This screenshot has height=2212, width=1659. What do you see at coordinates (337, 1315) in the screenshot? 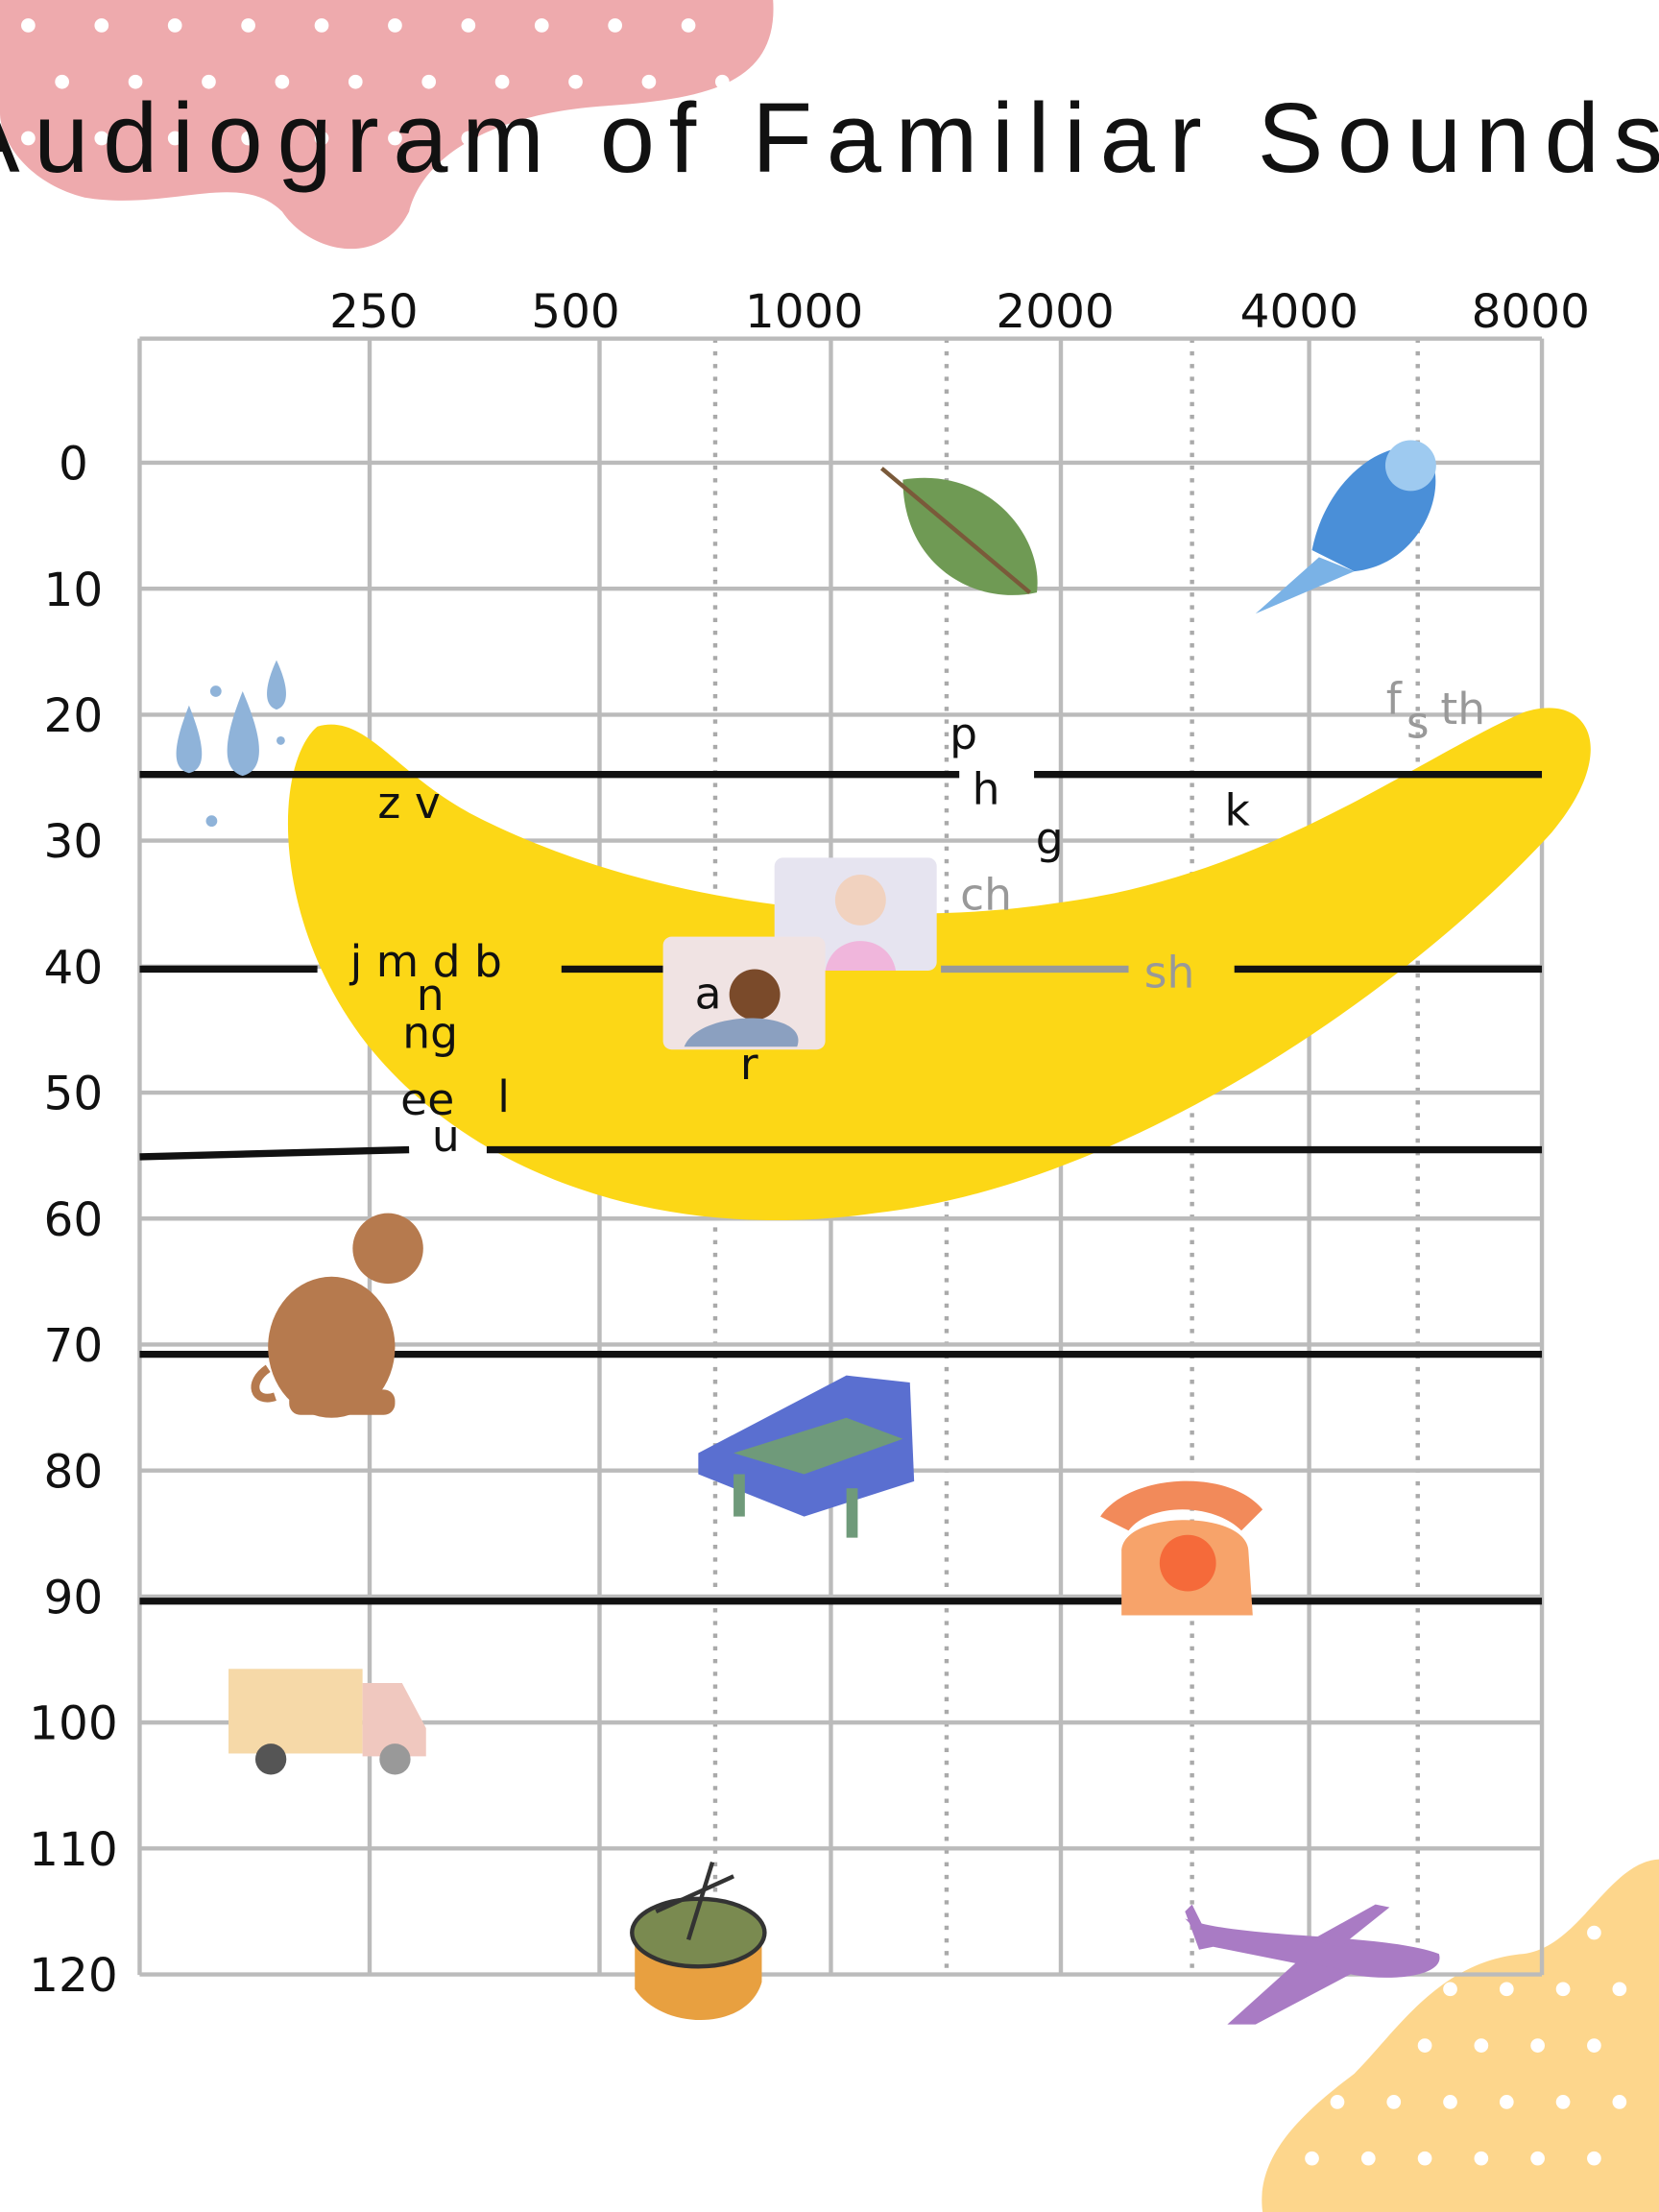
I see `dog` at bounding box center [337, 1315].